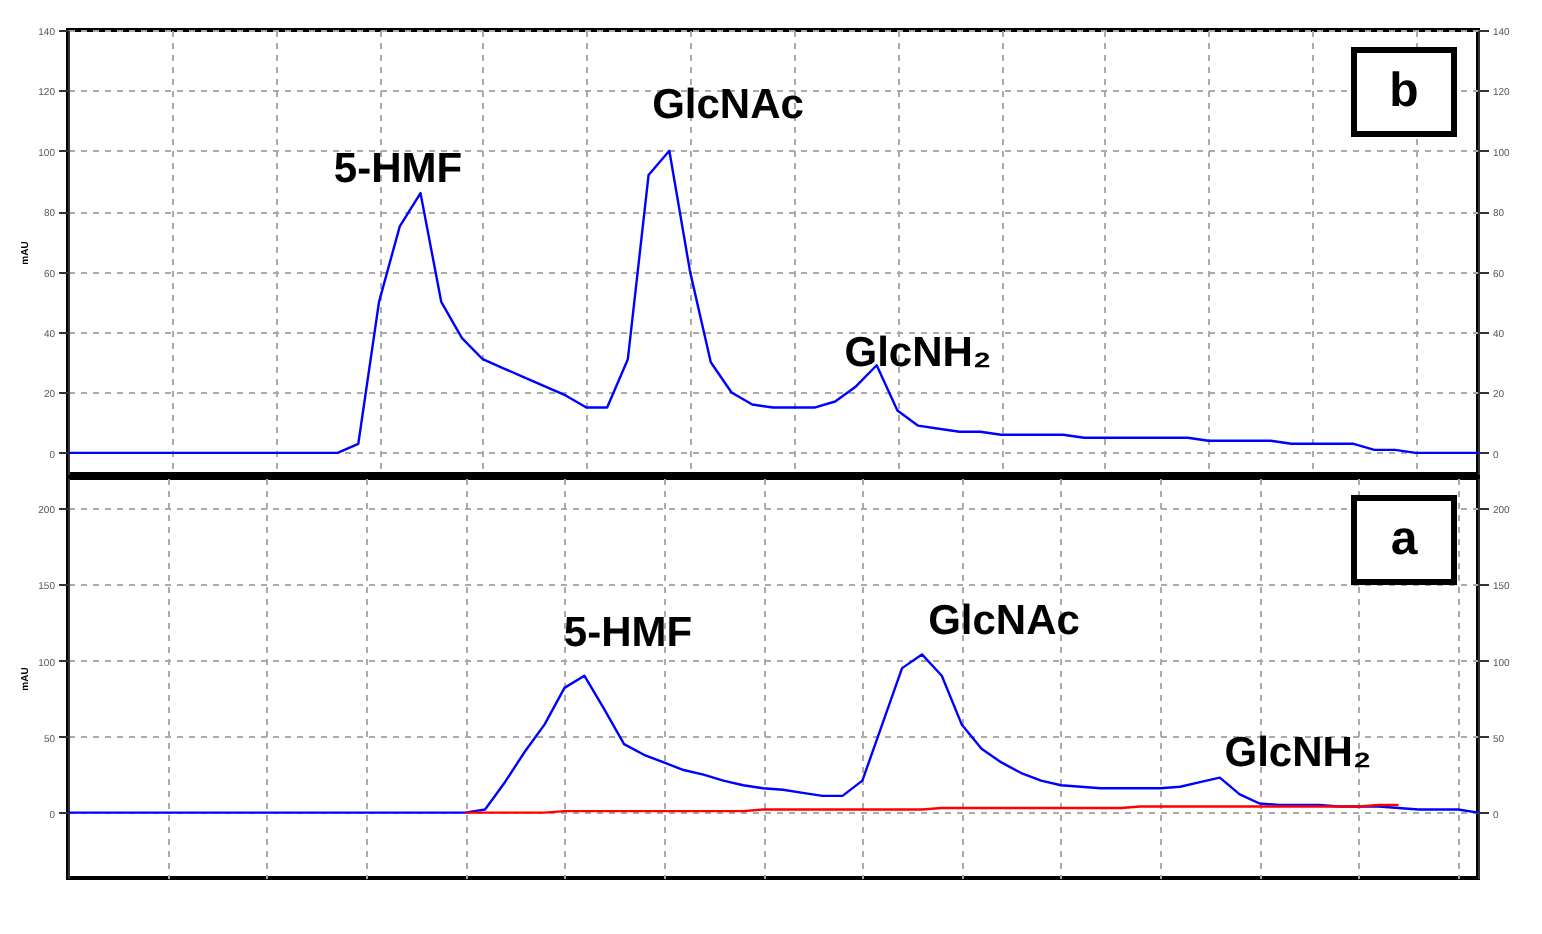  I want to click on text: b, so click(1404, 91).